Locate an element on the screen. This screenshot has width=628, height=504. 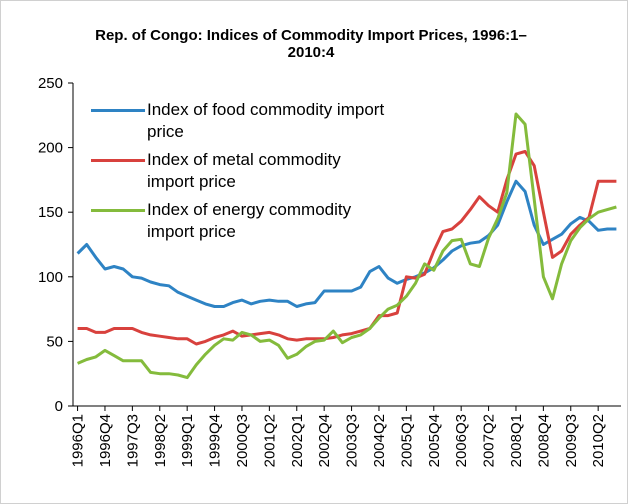
x-tick-label: 2007Q2 is located at coordinates (489, 440).